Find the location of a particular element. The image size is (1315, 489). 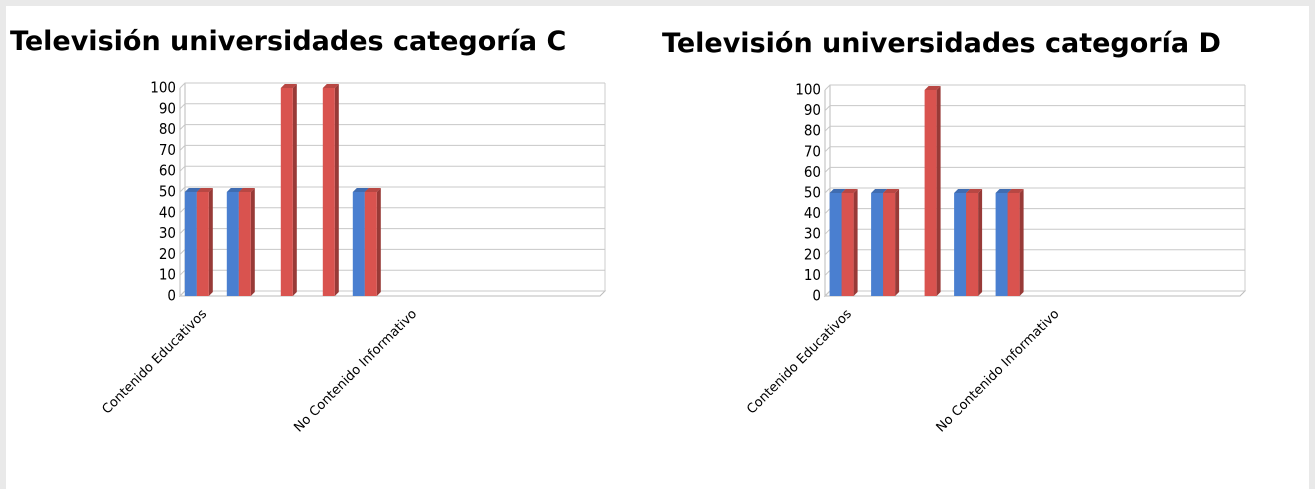

chart-title: Televisión universidades categoría C is located at coordinates (288, 41).